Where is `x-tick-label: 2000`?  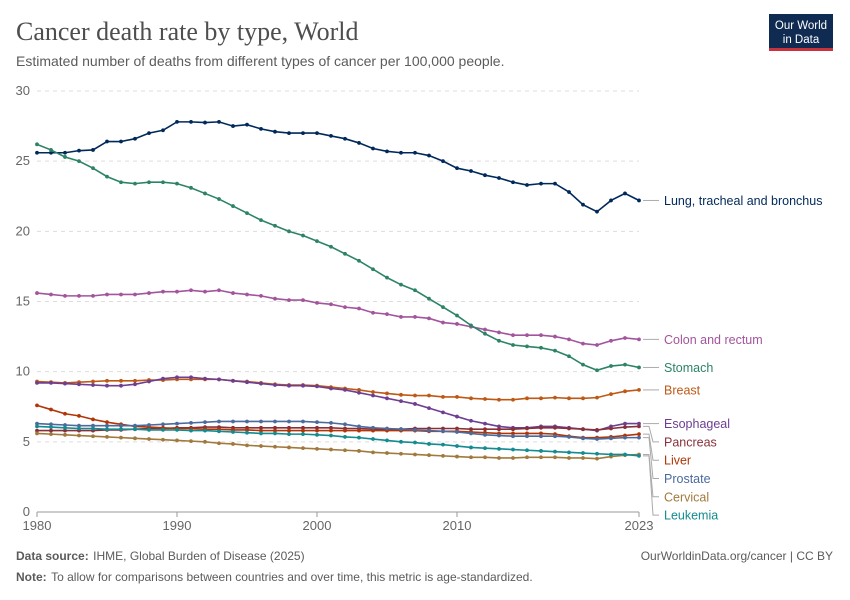 x-tick-label: 2000 is located at coordinates (317, 525).